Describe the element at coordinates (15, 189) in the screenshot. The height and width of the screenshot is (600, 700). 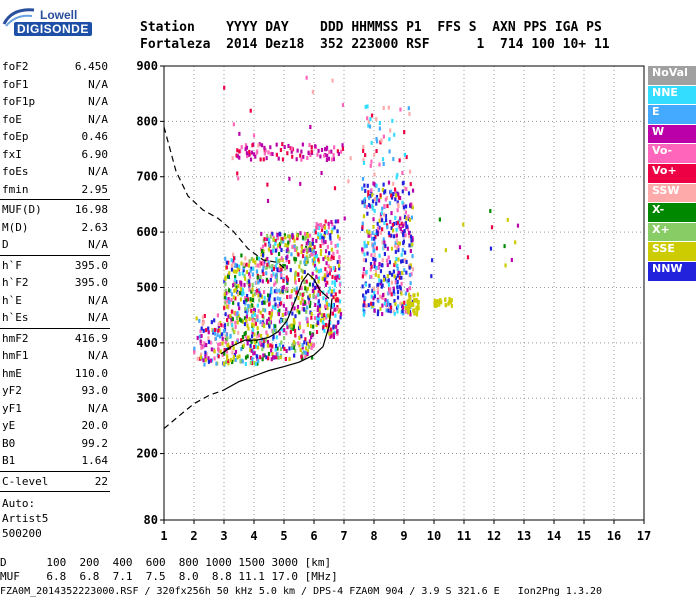
I see `param-label: fmin` at that location.